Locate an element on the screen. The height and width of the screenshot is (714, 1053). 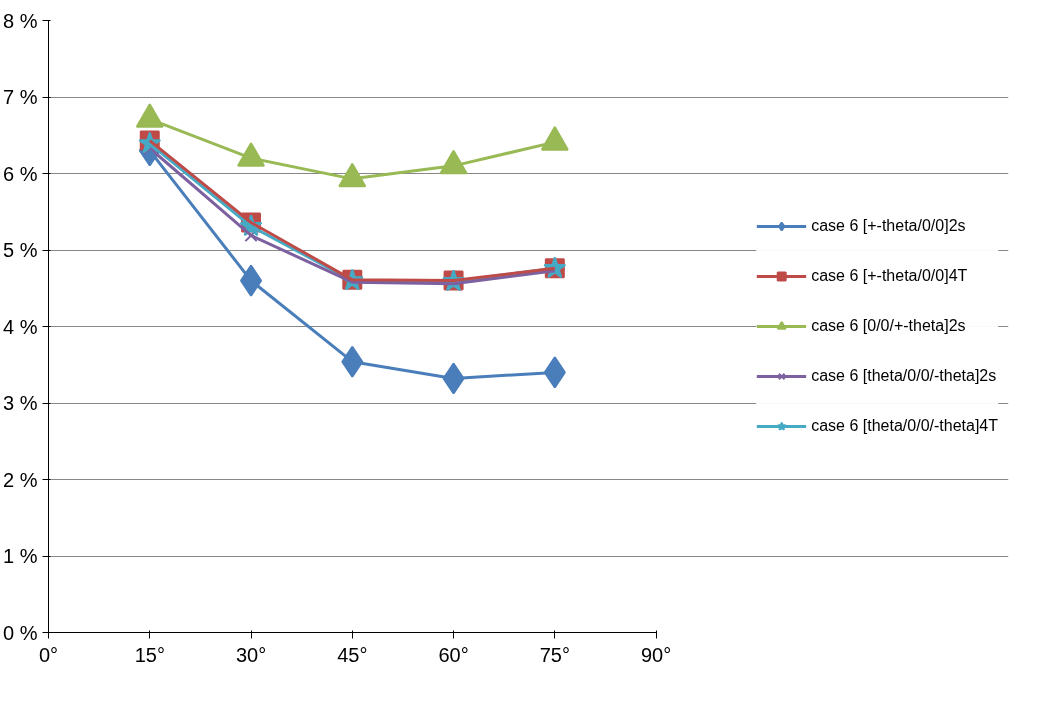
y-tick-label: 0 % is located at coordinates (20, 632).